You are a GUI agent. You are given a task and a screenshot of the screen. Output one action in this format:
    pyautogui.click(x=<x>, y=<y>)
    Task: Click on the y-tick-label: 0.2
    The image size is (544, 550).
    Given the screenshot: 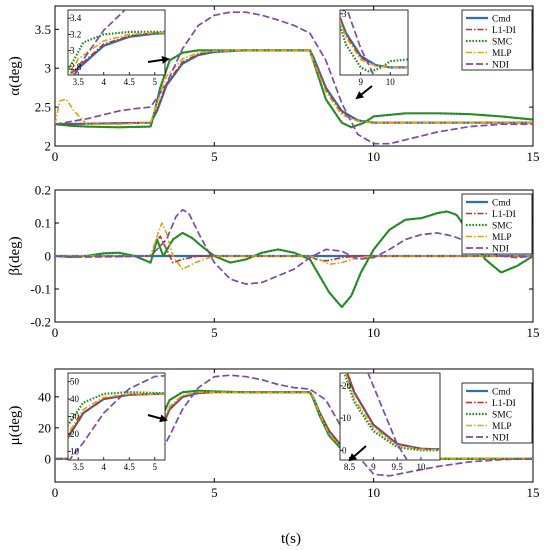 What is the action you would take?
    pyautogui.click(x=43, y=190)
    